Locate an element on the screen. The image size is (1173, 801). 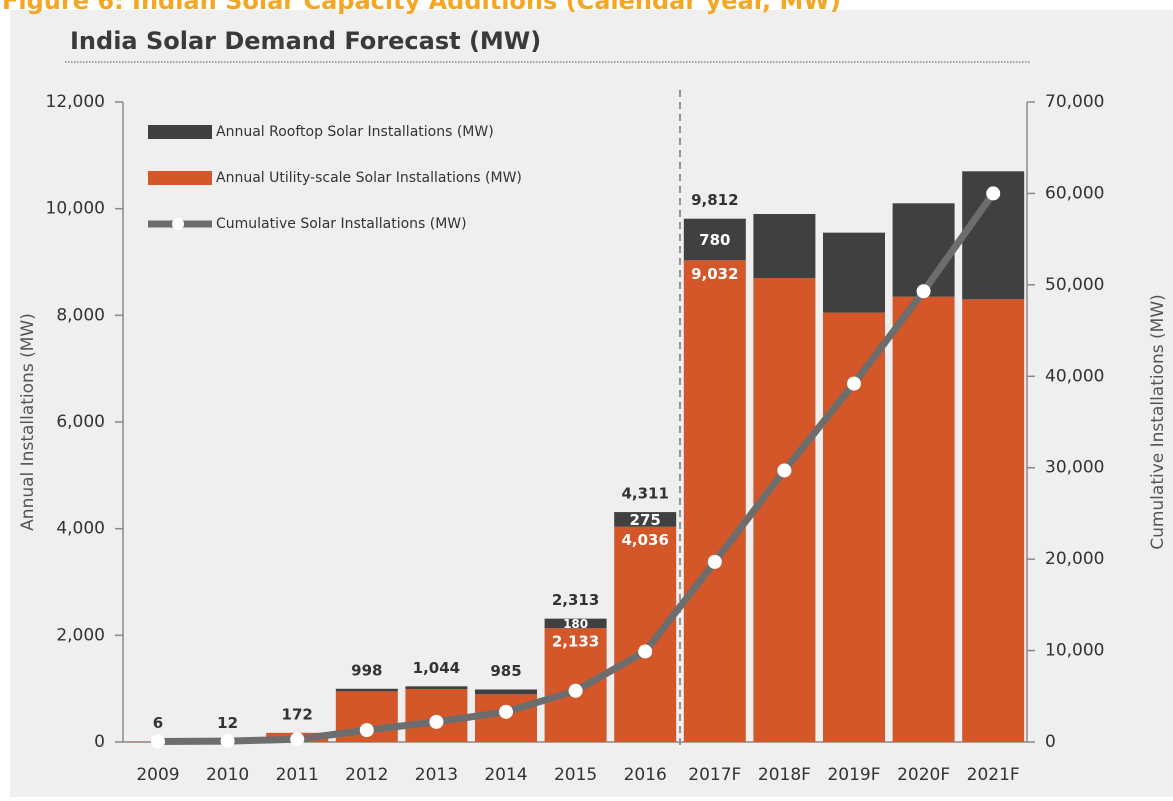
y2-tick-label: 20,000 is located at coordinates (1074, 559).